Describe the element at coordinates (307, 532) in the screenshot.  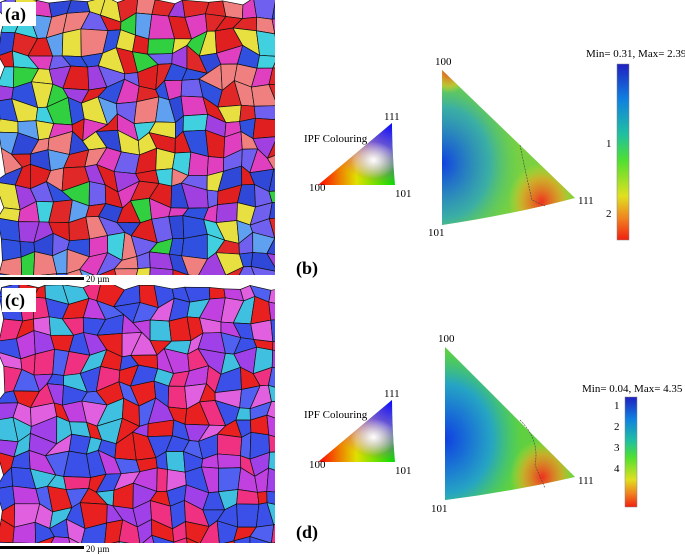
I see `panel-label: (d)` at that location.